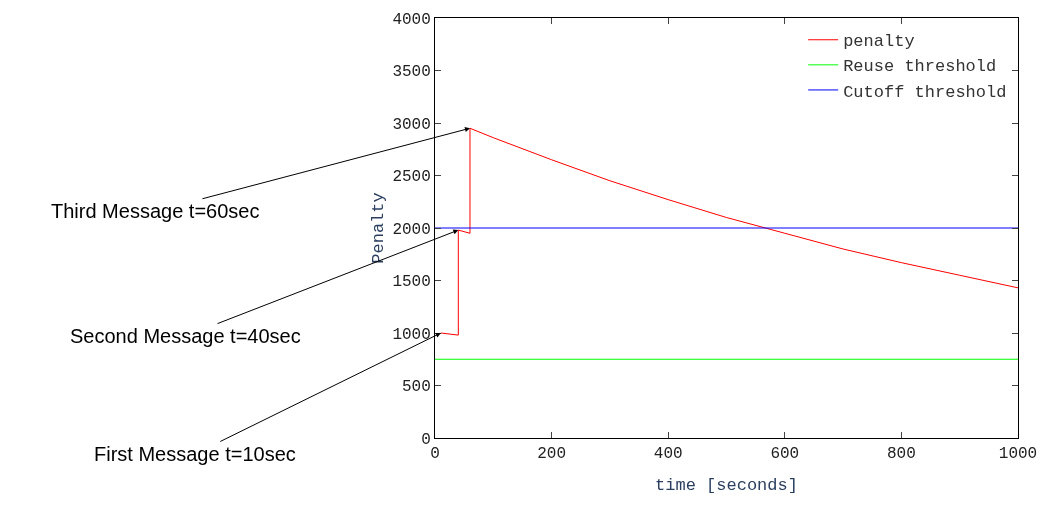  I want to click on y-tick-label: 1500, so click(411, 282).